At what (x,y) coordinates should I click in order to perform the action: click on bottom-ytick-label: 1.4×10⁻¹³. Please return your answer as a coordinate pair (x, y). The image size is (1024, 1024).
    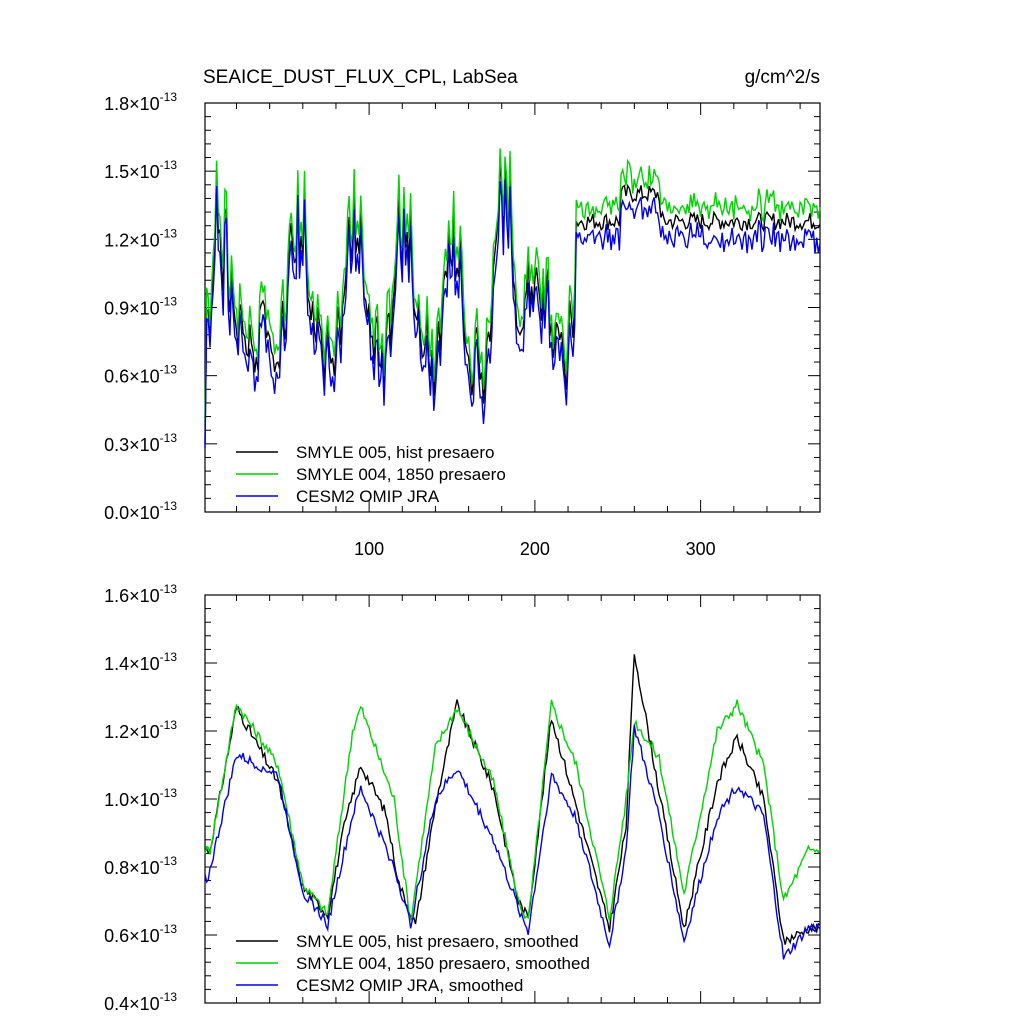
    Looking at the image, I should click on (140, 662).